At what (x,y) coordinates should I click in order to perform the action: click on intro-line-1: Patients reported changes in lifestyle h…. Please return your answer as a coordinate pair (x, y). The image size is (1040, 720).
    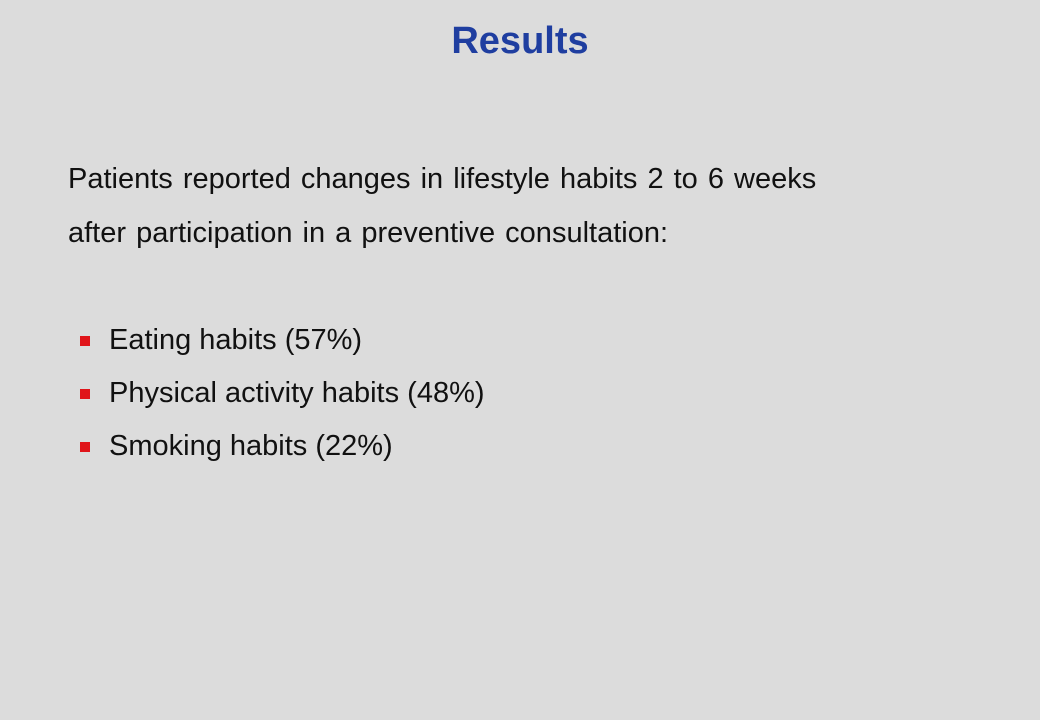
    Looking at the image, I should click on (442, 179).